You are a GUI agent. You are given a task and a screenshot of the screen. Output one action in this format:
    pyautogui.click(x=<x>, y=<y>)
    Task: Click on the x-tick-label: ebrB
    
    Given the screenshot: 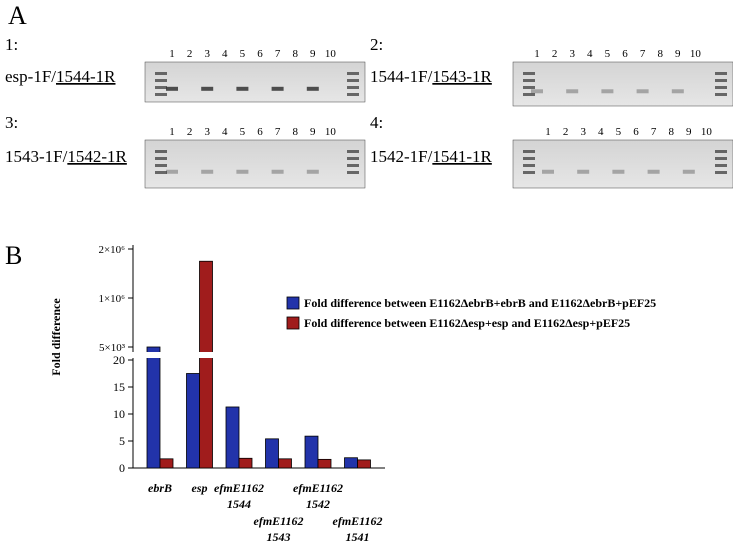 What is the action you would take?
    pyautogui.click(x=160, y=488)
    